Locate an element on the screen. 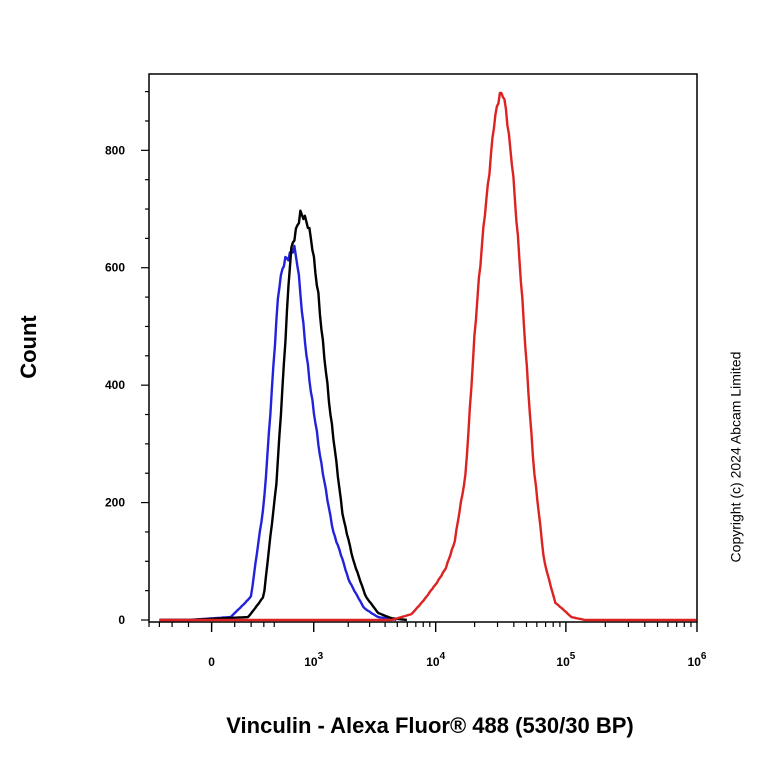  y-axis-title: Count is located at coordinates (28, 347).